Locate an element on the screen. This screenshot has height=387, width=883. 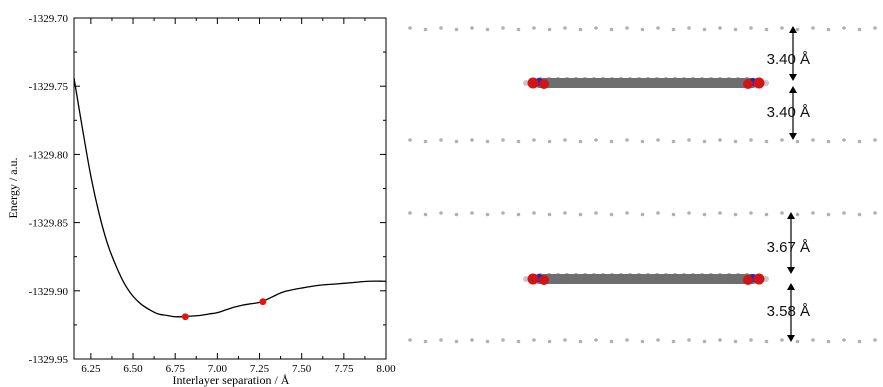
points-layer is located at coordinates (224, 309).